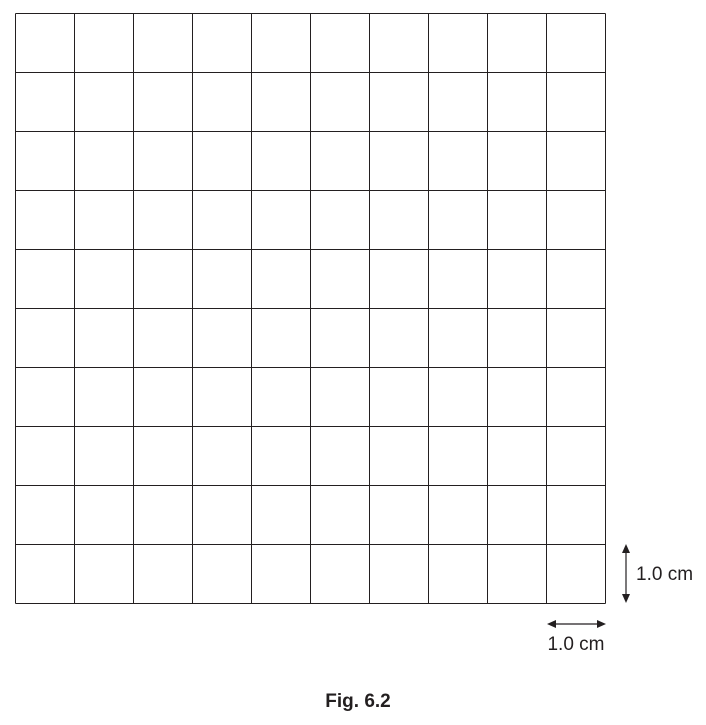 The width and height of the screenshot is (706, 725). I want to click on arrow-right-icon, so click(601, 624).